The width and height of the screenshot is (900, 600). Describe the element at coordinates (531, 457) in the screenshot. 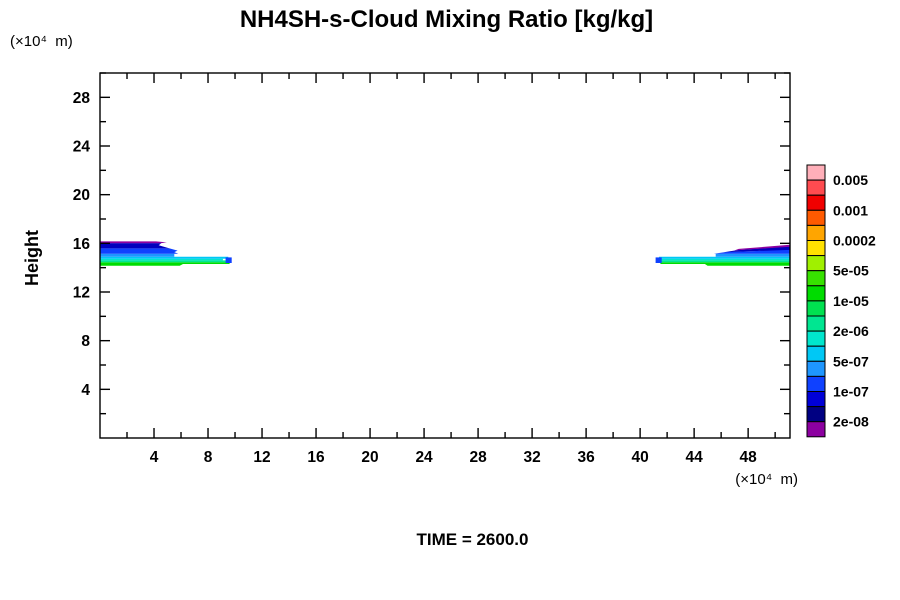

I see `x-tick-label: 32` at that location.